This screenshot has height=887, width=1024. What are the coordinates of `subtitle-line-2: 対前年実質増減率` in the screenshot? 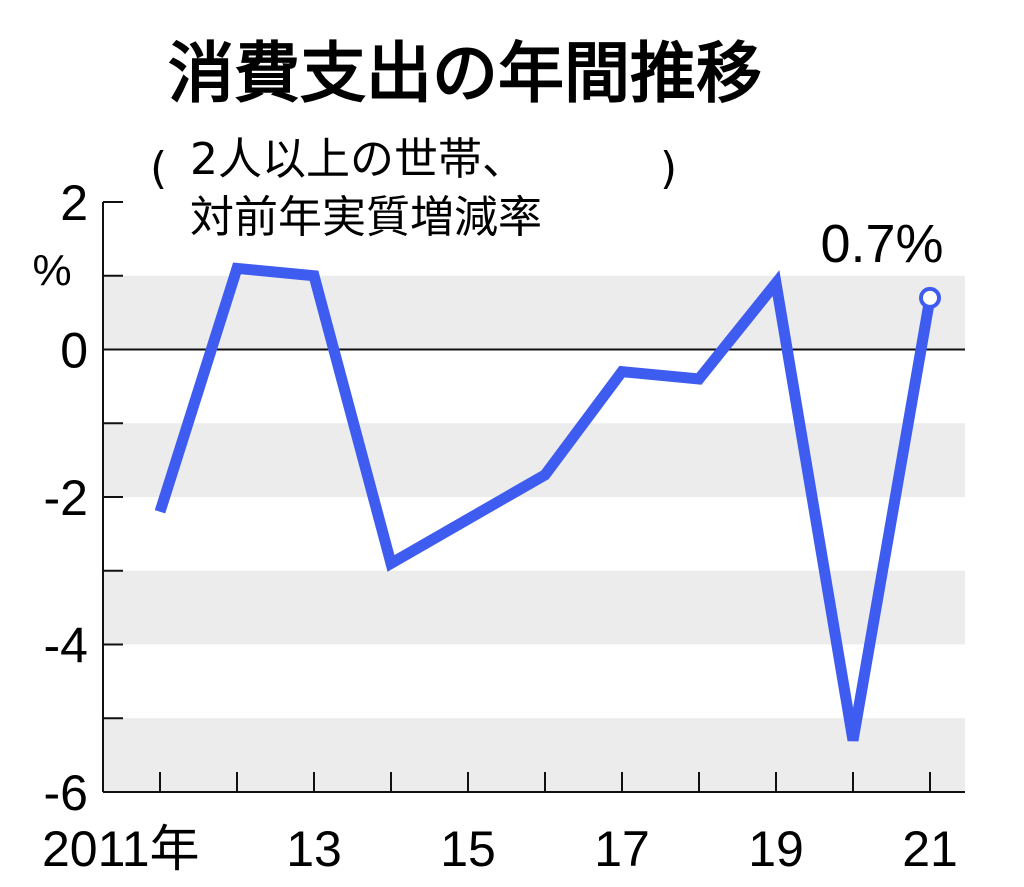 It's located at (366, 217).